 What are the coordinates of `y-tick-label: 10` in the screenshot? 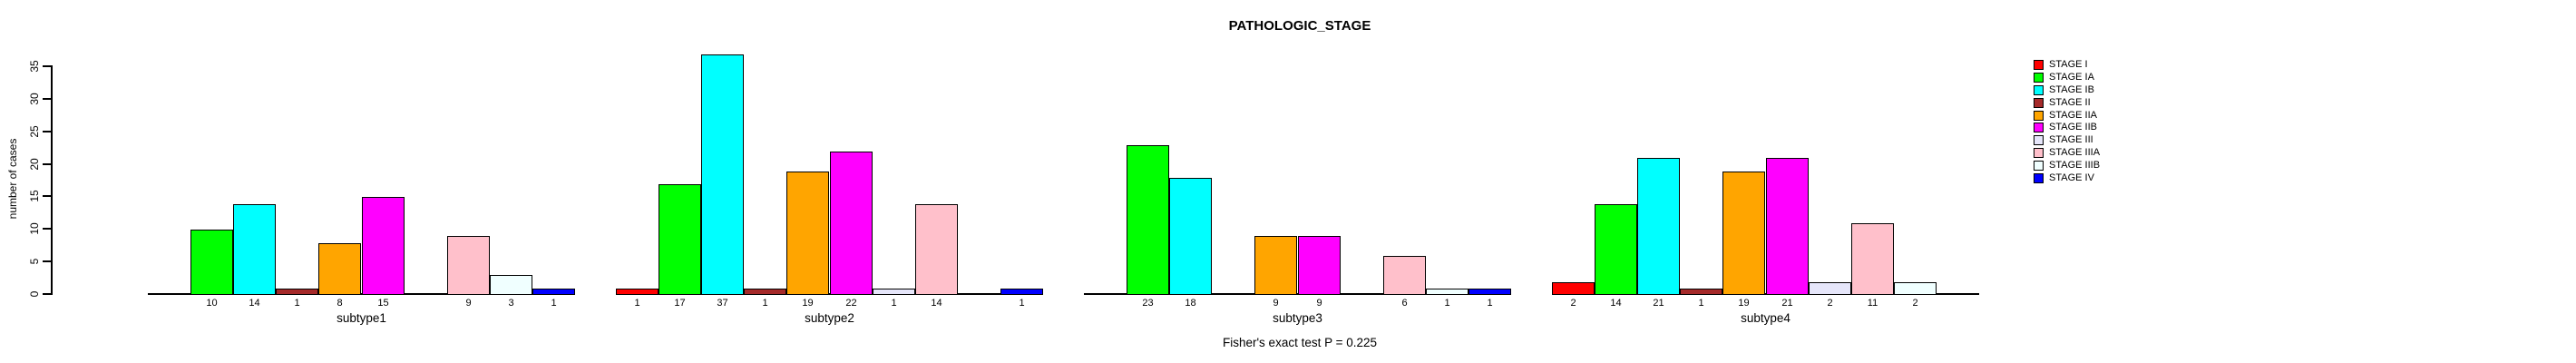 It's located at (34, 228).